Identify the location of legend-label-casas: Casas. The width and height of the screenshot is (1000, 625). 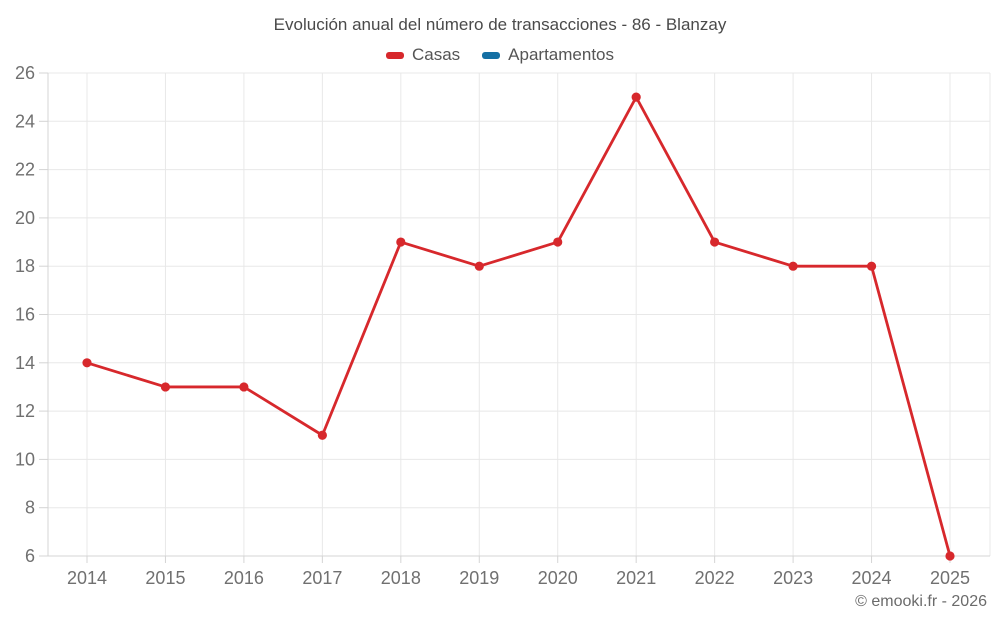
(436, 54).